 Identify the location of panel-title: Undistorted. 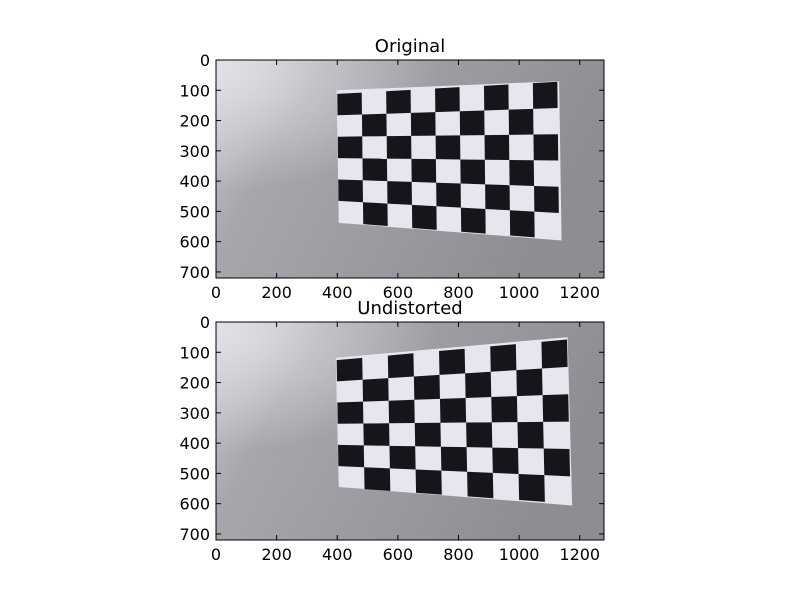
(409, 308).